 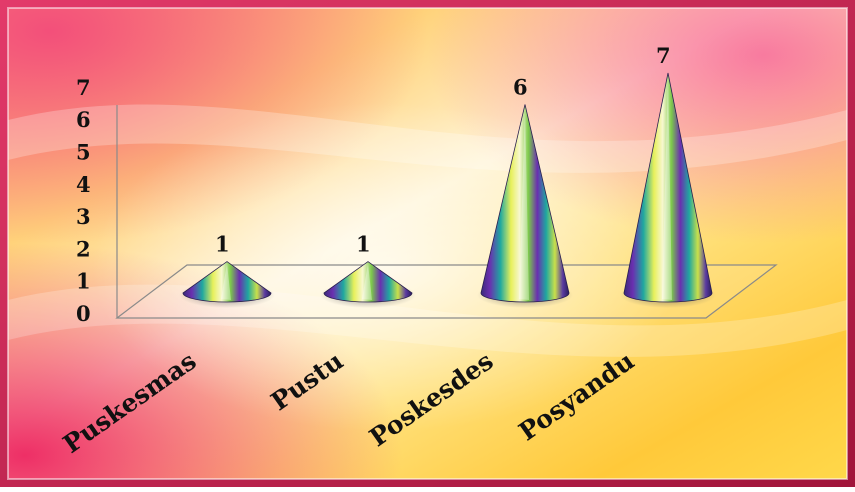 What do you see at coordinates (83, 152) in the screenshot?
I see `y-tick-label: 5` at bounding box center [83, 152].